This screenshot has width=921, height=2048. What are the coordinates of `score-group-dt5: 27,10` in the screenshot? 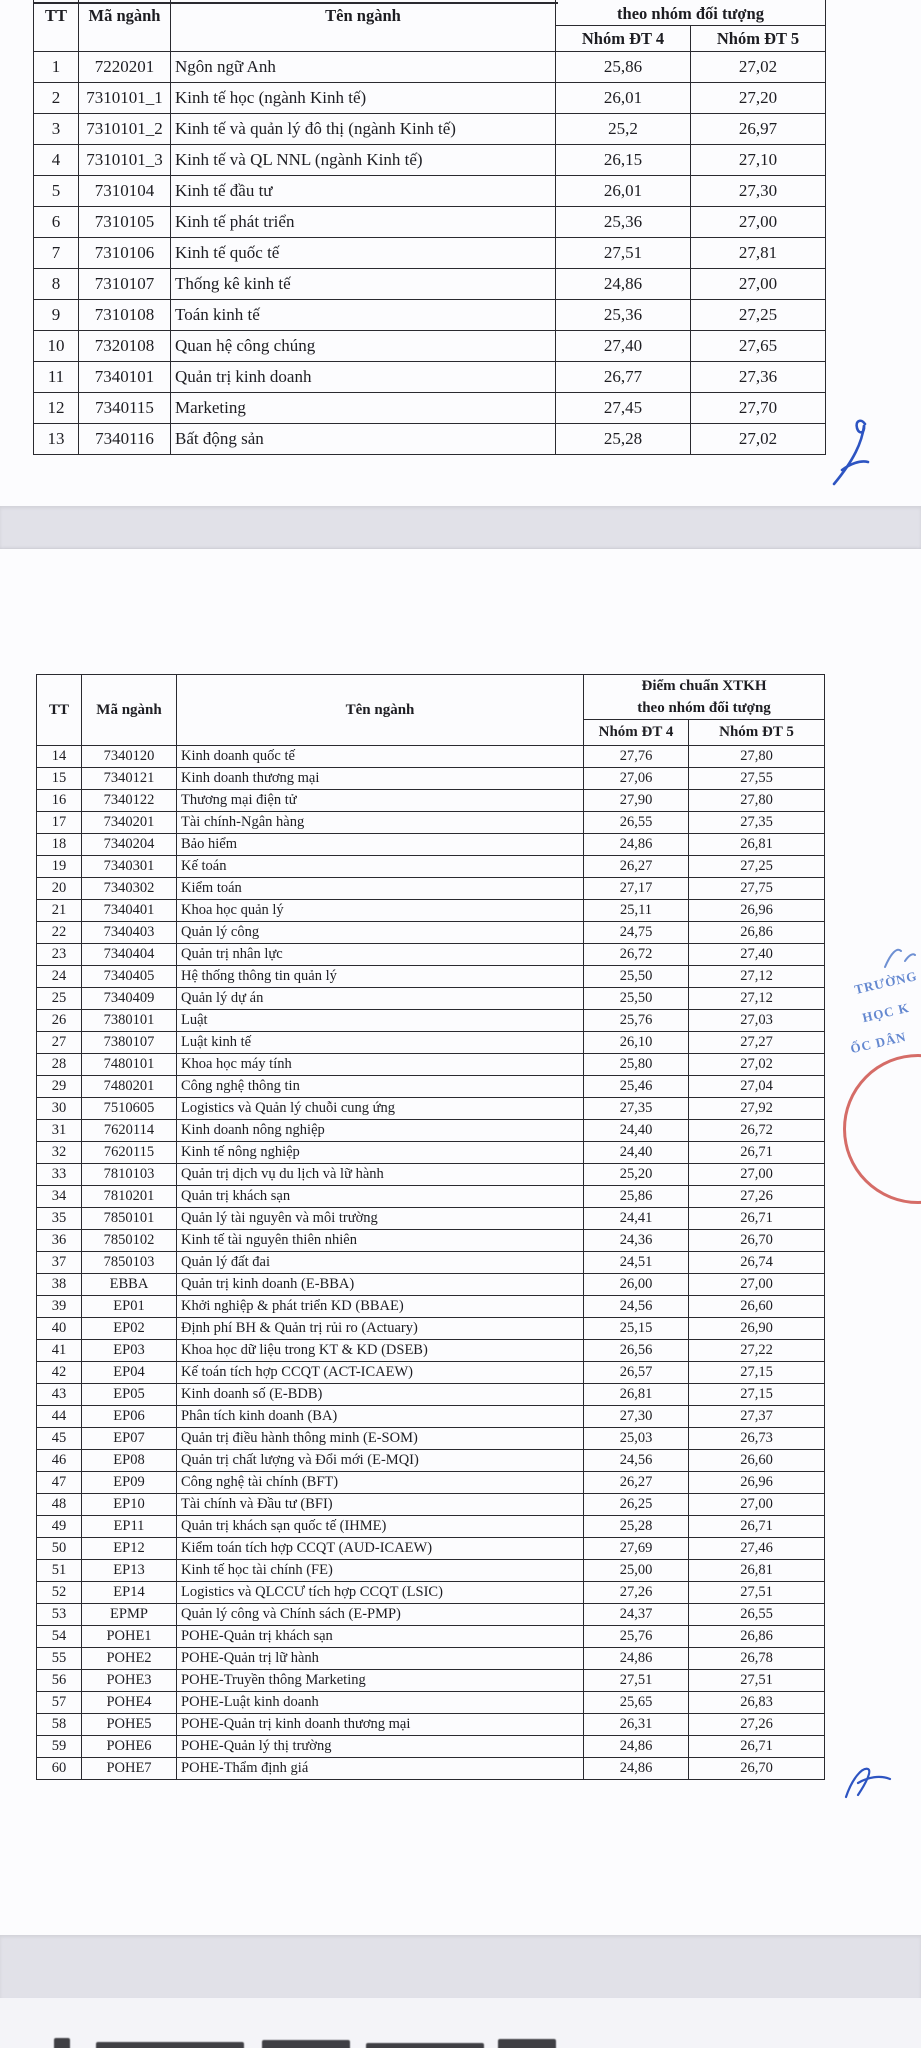 It's located at (758, 160).